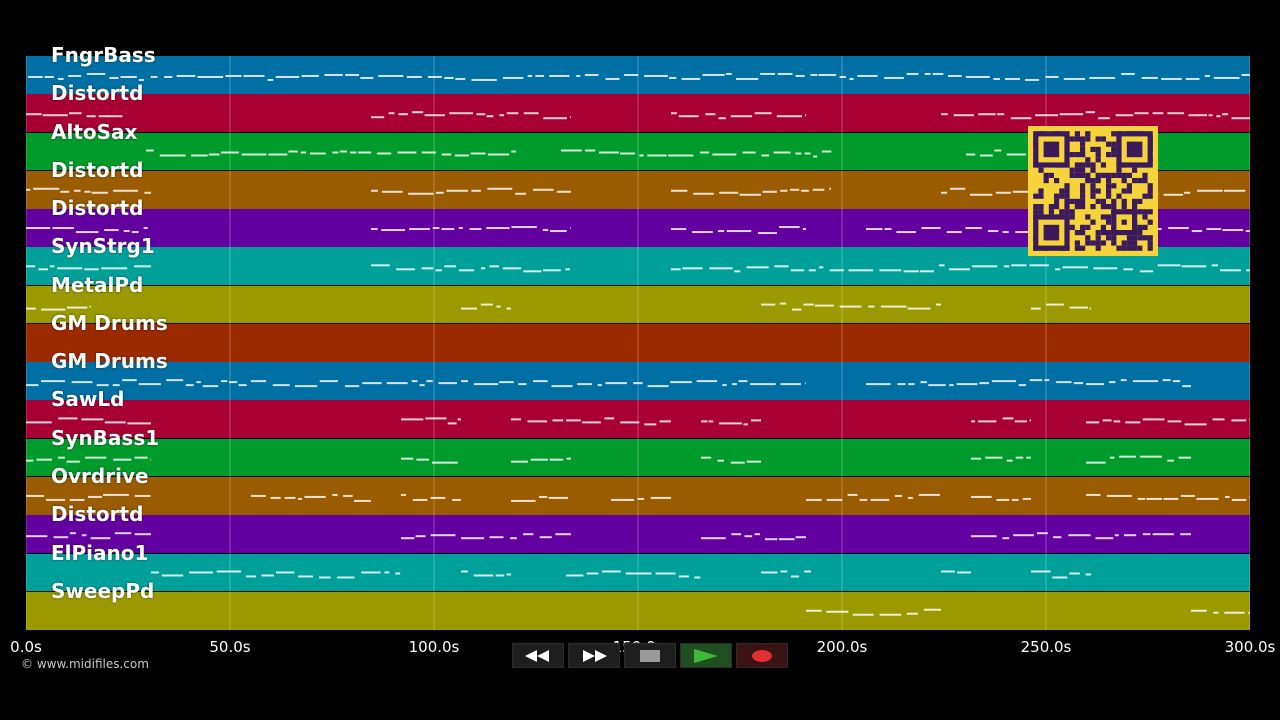 The height and width of the screenshot is (720, 1280). I want to click on rewind-button, so click(538, 655).